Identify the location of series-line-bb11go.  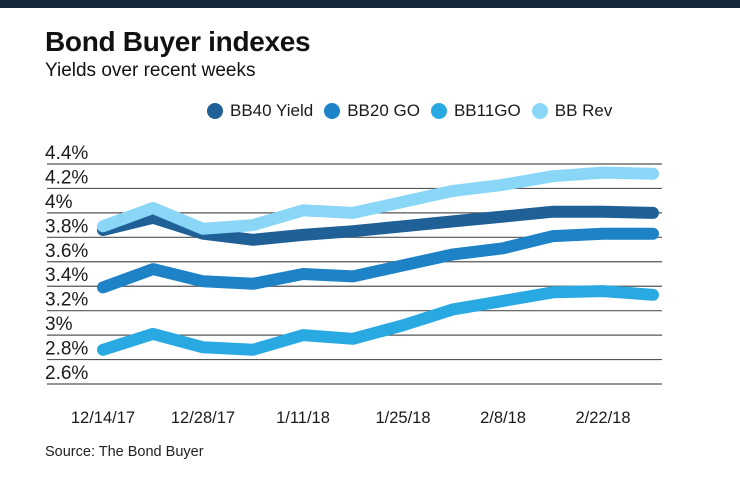
(378, 320).